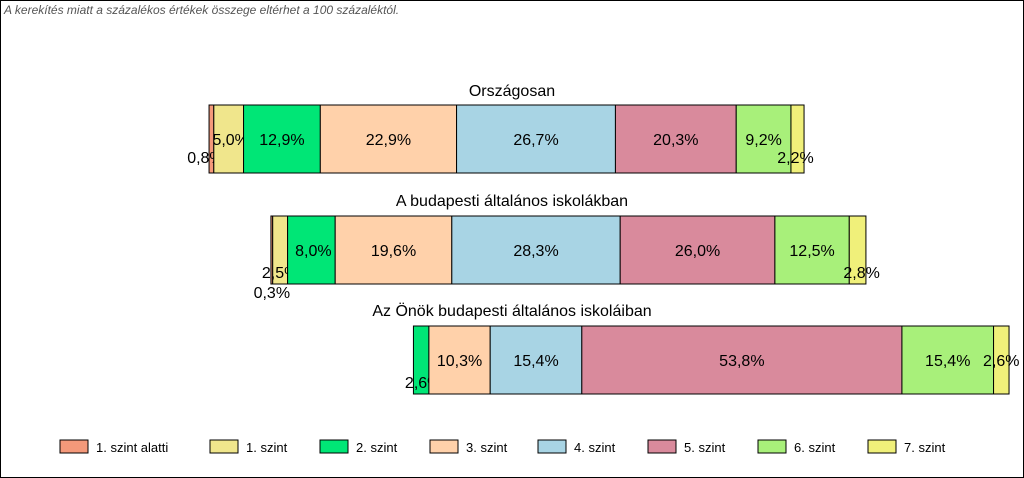 The width and height of the screenshot is (1024, 478). I want to click on data-label-0-1: 5,0%, so click(230, 140).